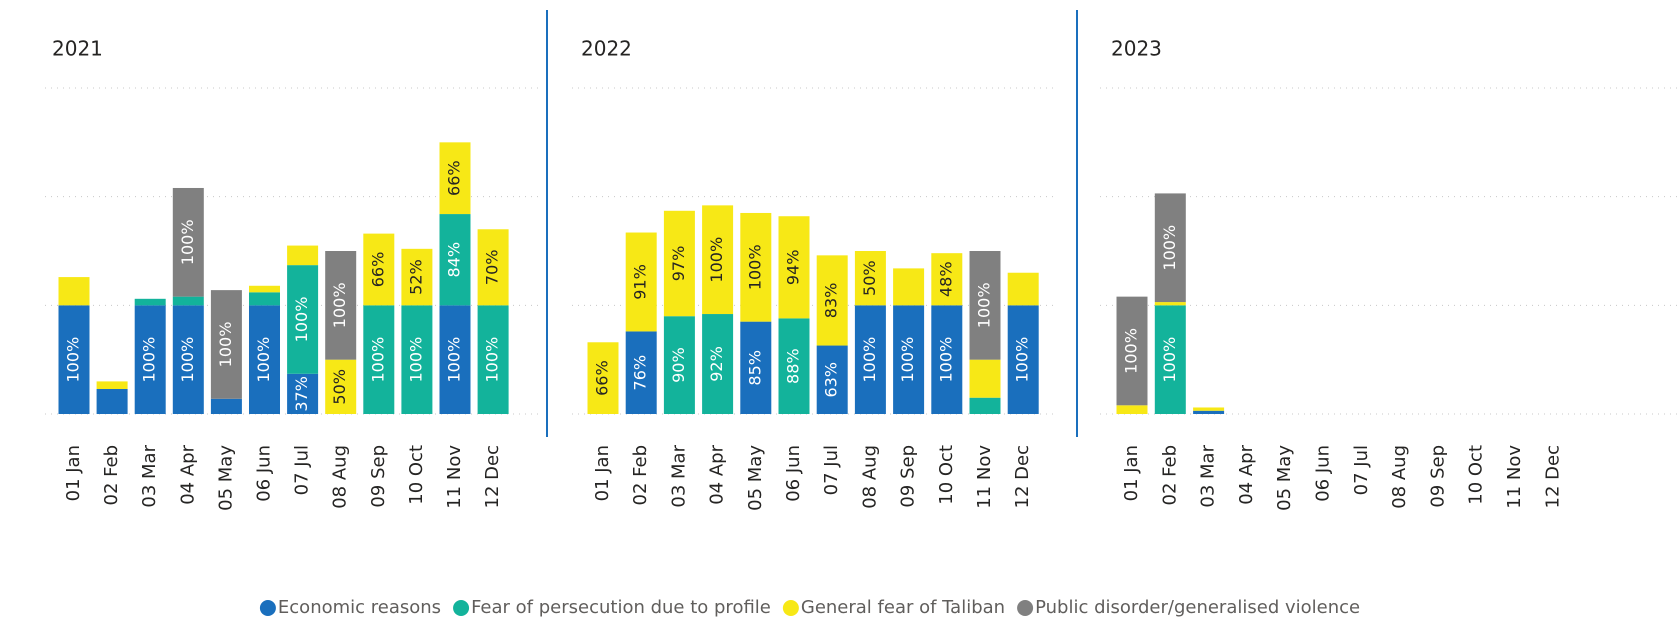  What do you see at coordinates (359, 607) in the screenshot?
I see `legend-label: Economic reasons` at bounding box center [359, 607].